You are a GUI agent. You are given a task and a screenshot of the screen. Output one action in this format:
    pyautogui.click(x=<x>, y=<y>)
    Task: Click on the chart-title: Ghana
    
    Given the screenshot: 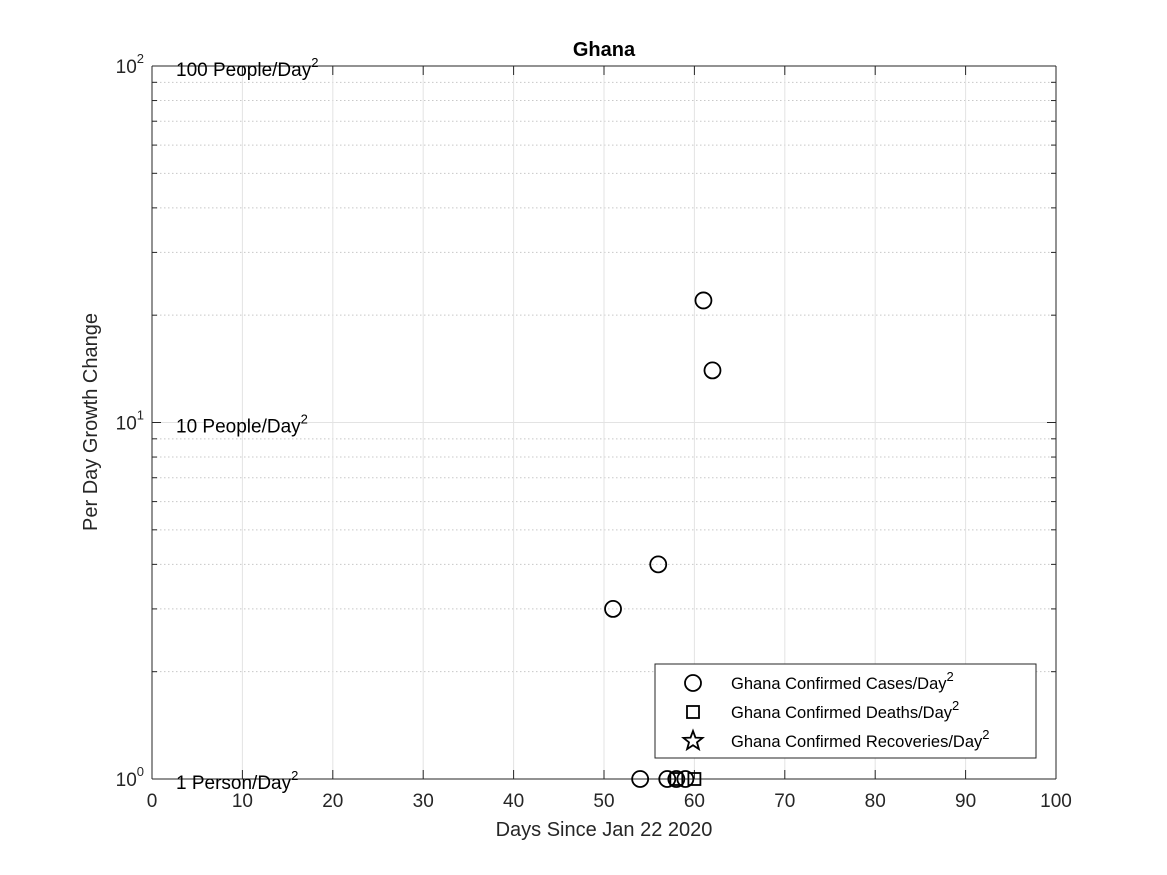 What is the action you would take?
    pyautogui.click(x=604, y=50)
    